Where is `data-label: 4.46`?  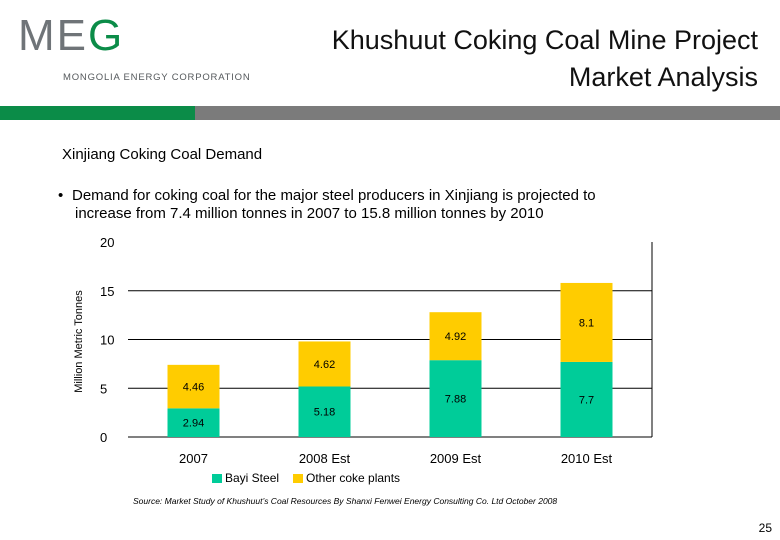 data-label: 4.46 is located at coordinates (193, 388).